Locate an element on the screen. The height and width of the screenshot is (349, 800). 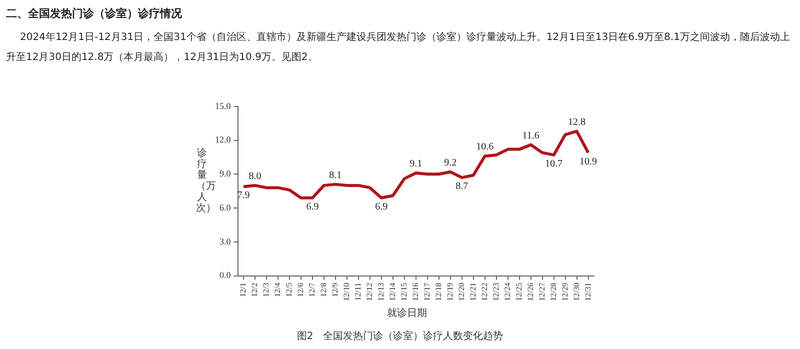
y-axis-title: 诊疗量（万人次） is located at coordinates (206, 181).